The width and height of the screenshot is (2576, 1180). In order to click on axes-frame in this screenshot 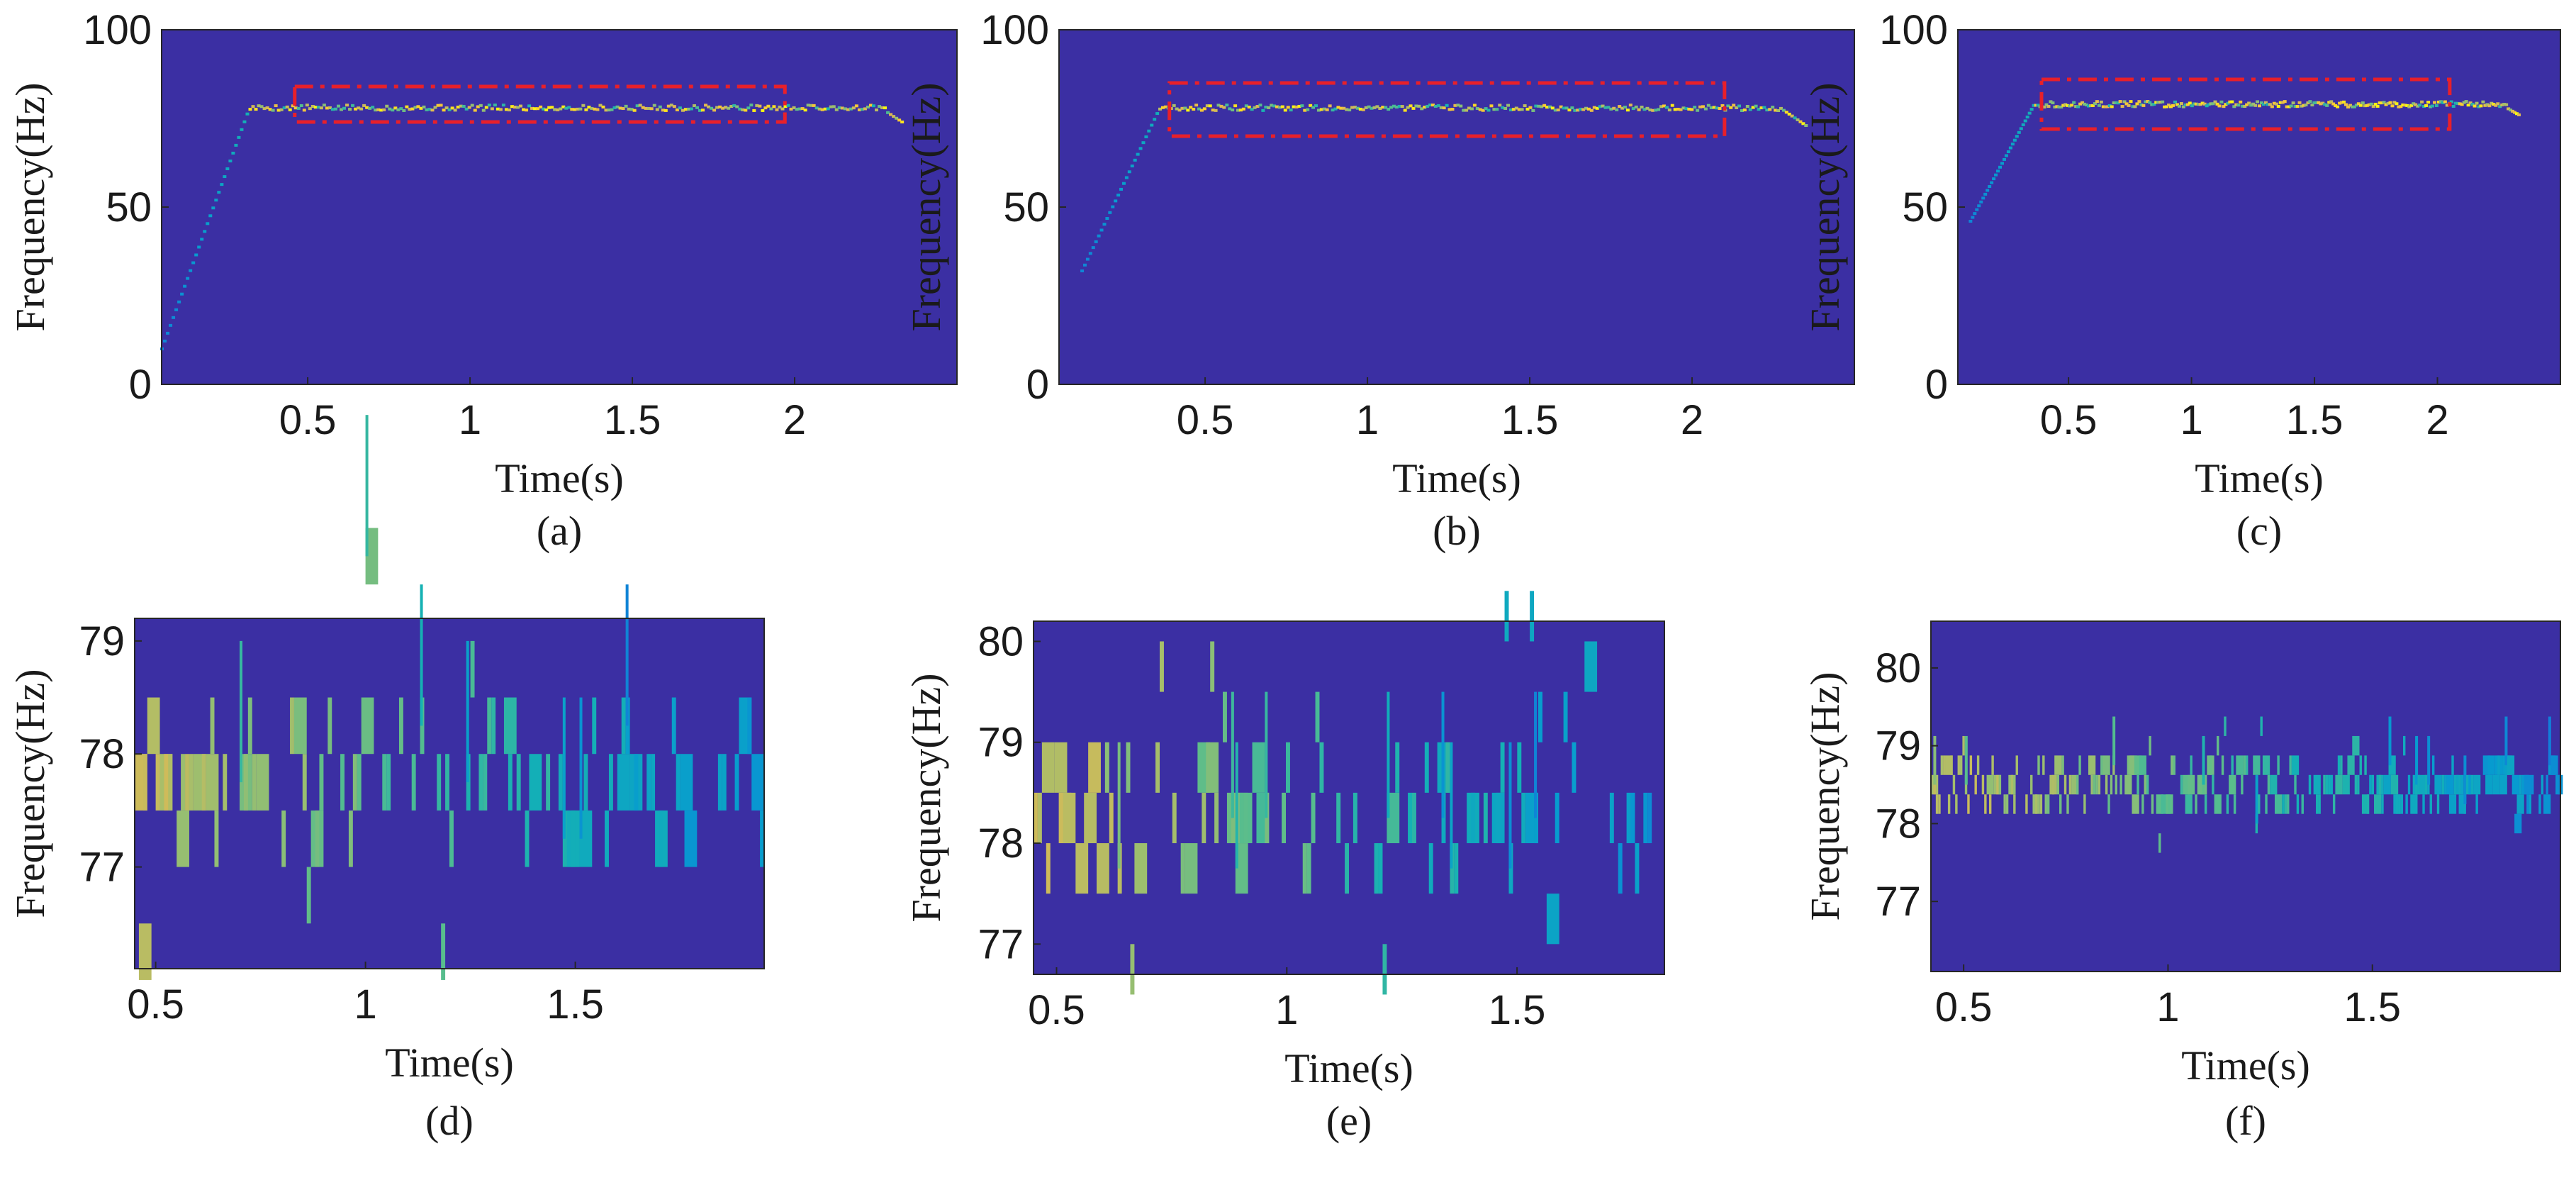, I will do `click(2246, 796)`.